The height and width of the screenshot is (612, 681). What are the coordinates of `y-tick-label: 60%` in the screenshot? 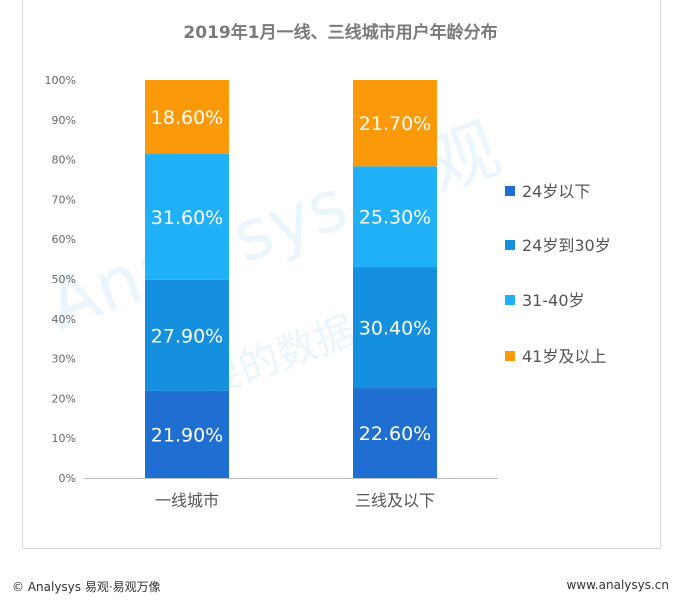 It's located at (64, 239).